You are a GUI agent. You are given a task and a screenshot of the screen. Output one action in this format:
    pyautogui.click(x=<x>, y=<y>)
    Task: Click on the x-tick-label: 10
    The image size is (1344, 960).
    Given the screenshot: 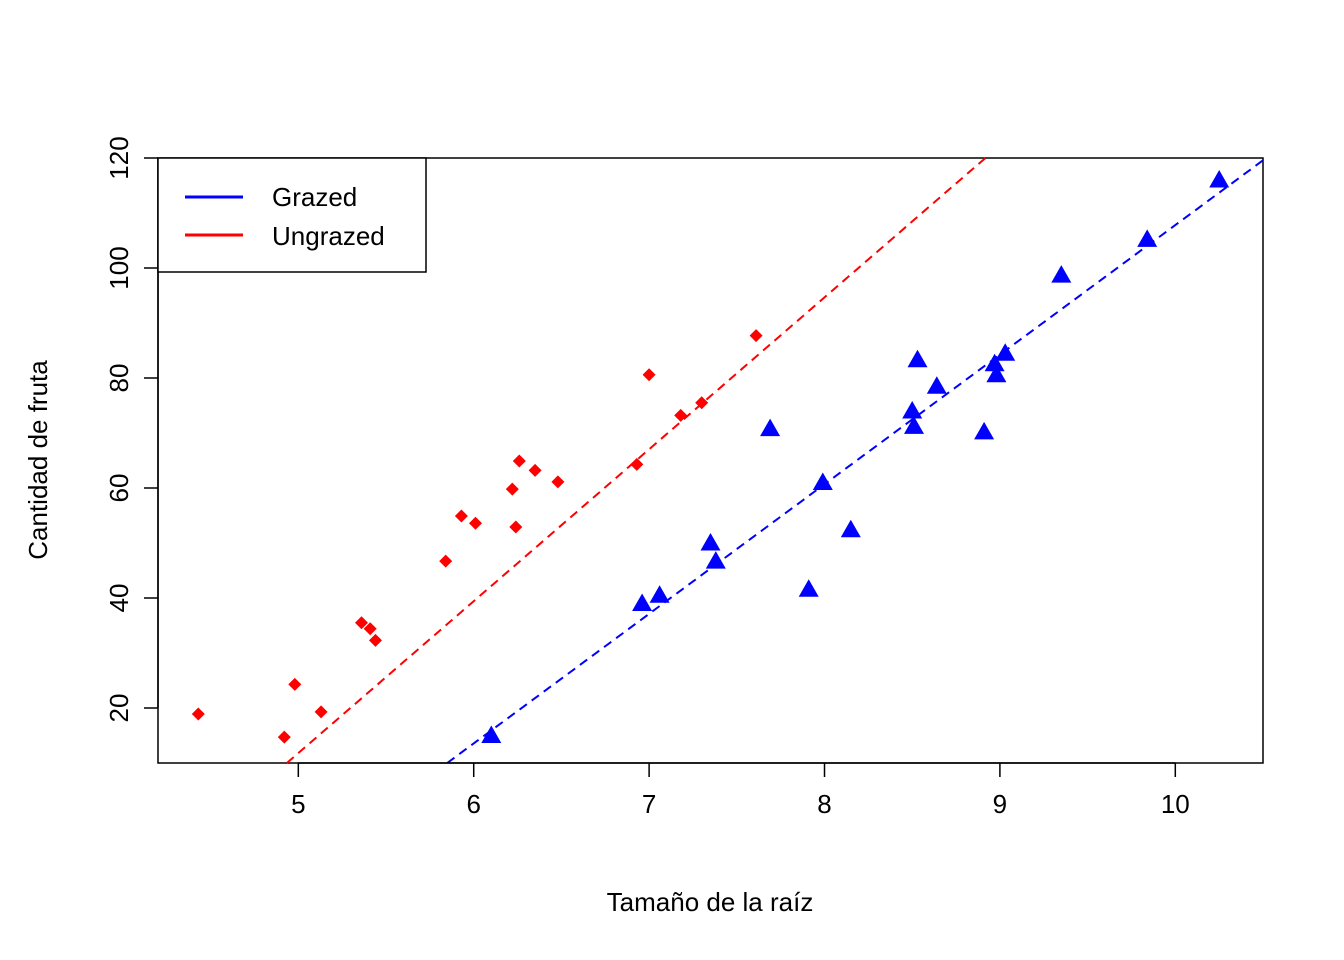 What is the action you would take?
    pyautogui.click(x=1175, y=804)
    